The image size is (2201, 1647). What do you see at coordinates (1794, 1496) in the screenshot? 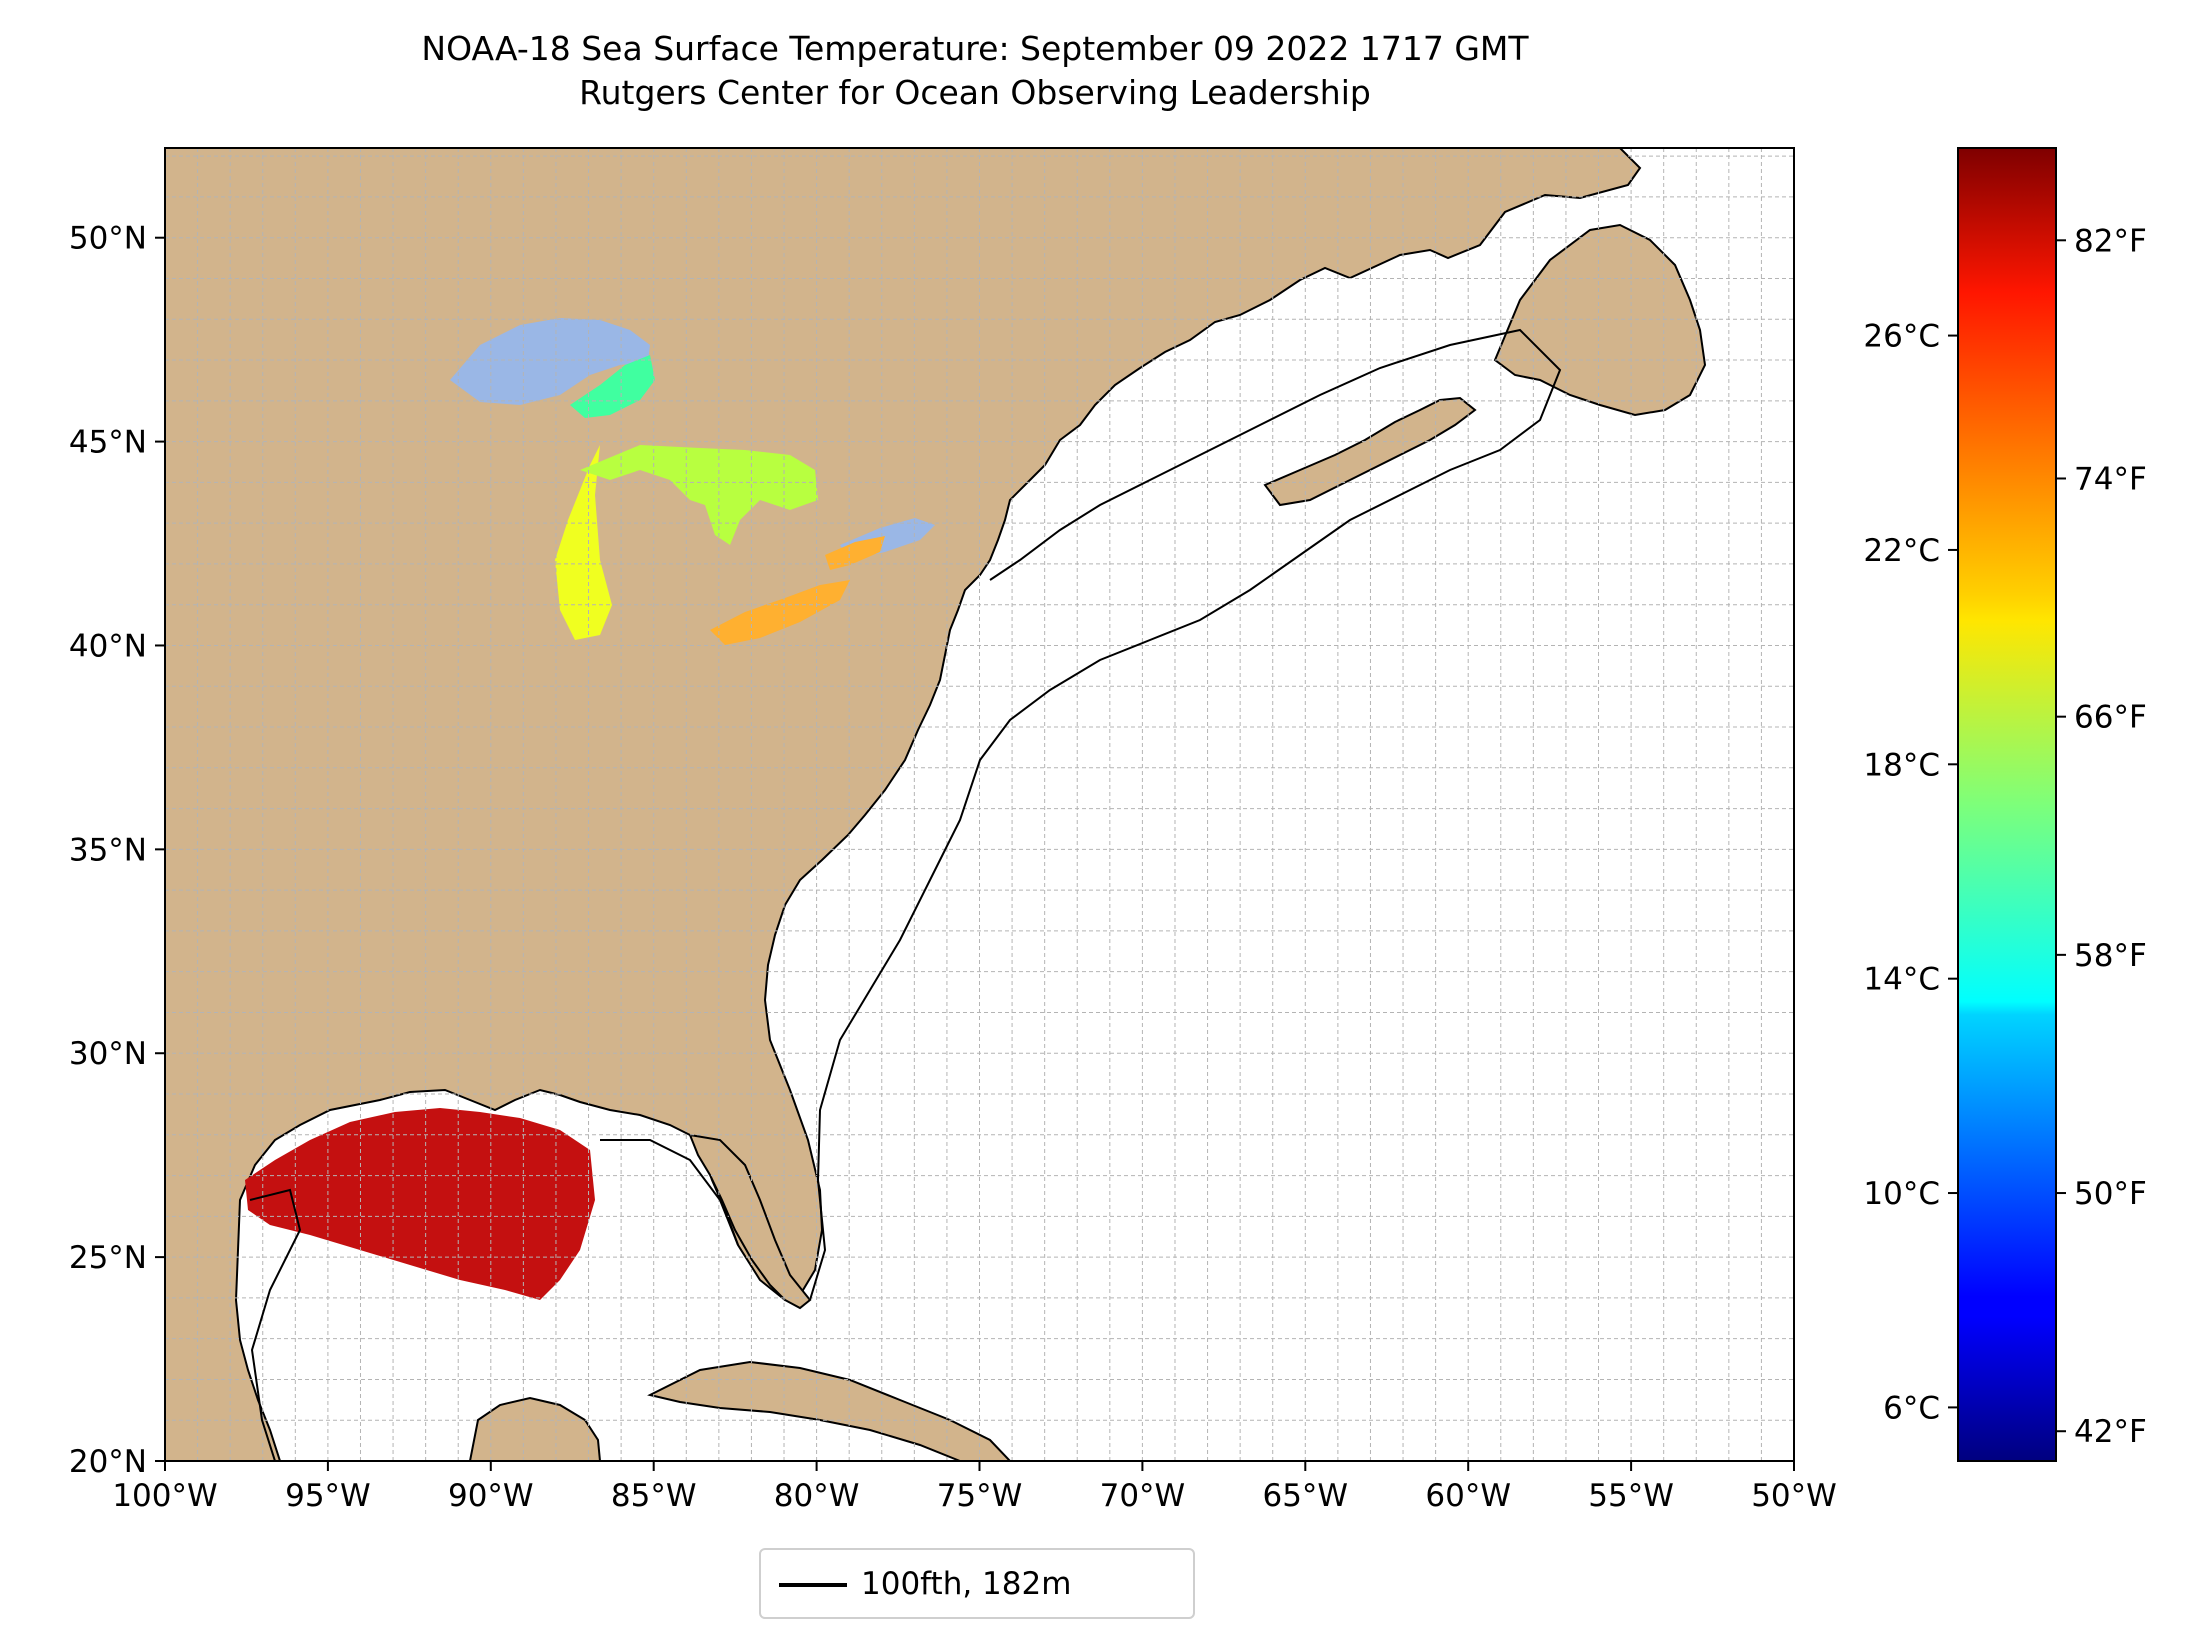
I see `lon-tick-label: 50°W` at bounding box center [1794, 1496].